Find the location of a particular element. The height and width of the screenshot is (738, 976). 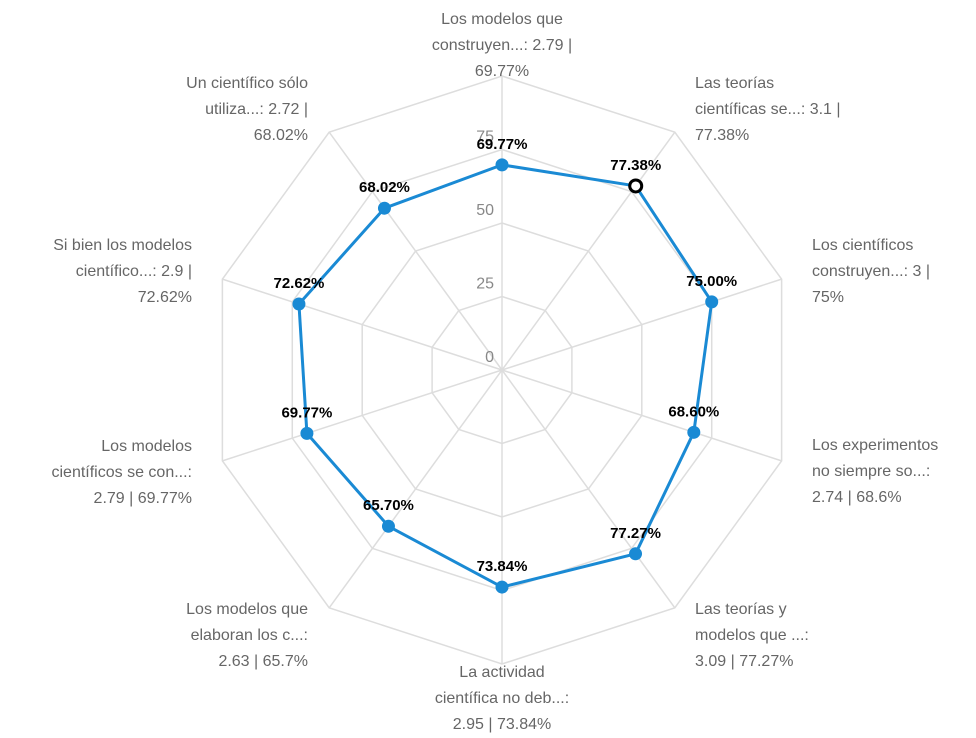

category-label: 2.95 | 73.84% is located at coordinates (502, 724).